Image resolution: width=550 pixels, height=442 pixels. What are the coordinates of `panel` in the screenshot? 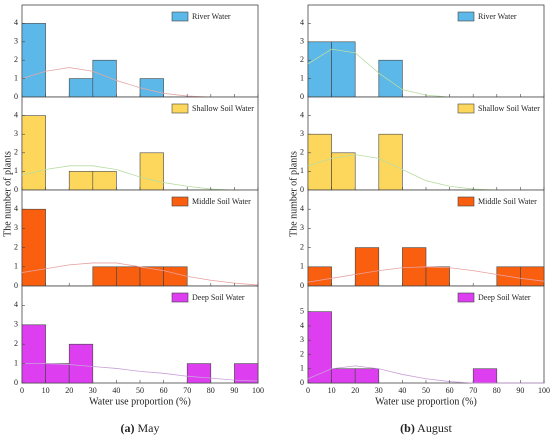 It's located at (426, 143).